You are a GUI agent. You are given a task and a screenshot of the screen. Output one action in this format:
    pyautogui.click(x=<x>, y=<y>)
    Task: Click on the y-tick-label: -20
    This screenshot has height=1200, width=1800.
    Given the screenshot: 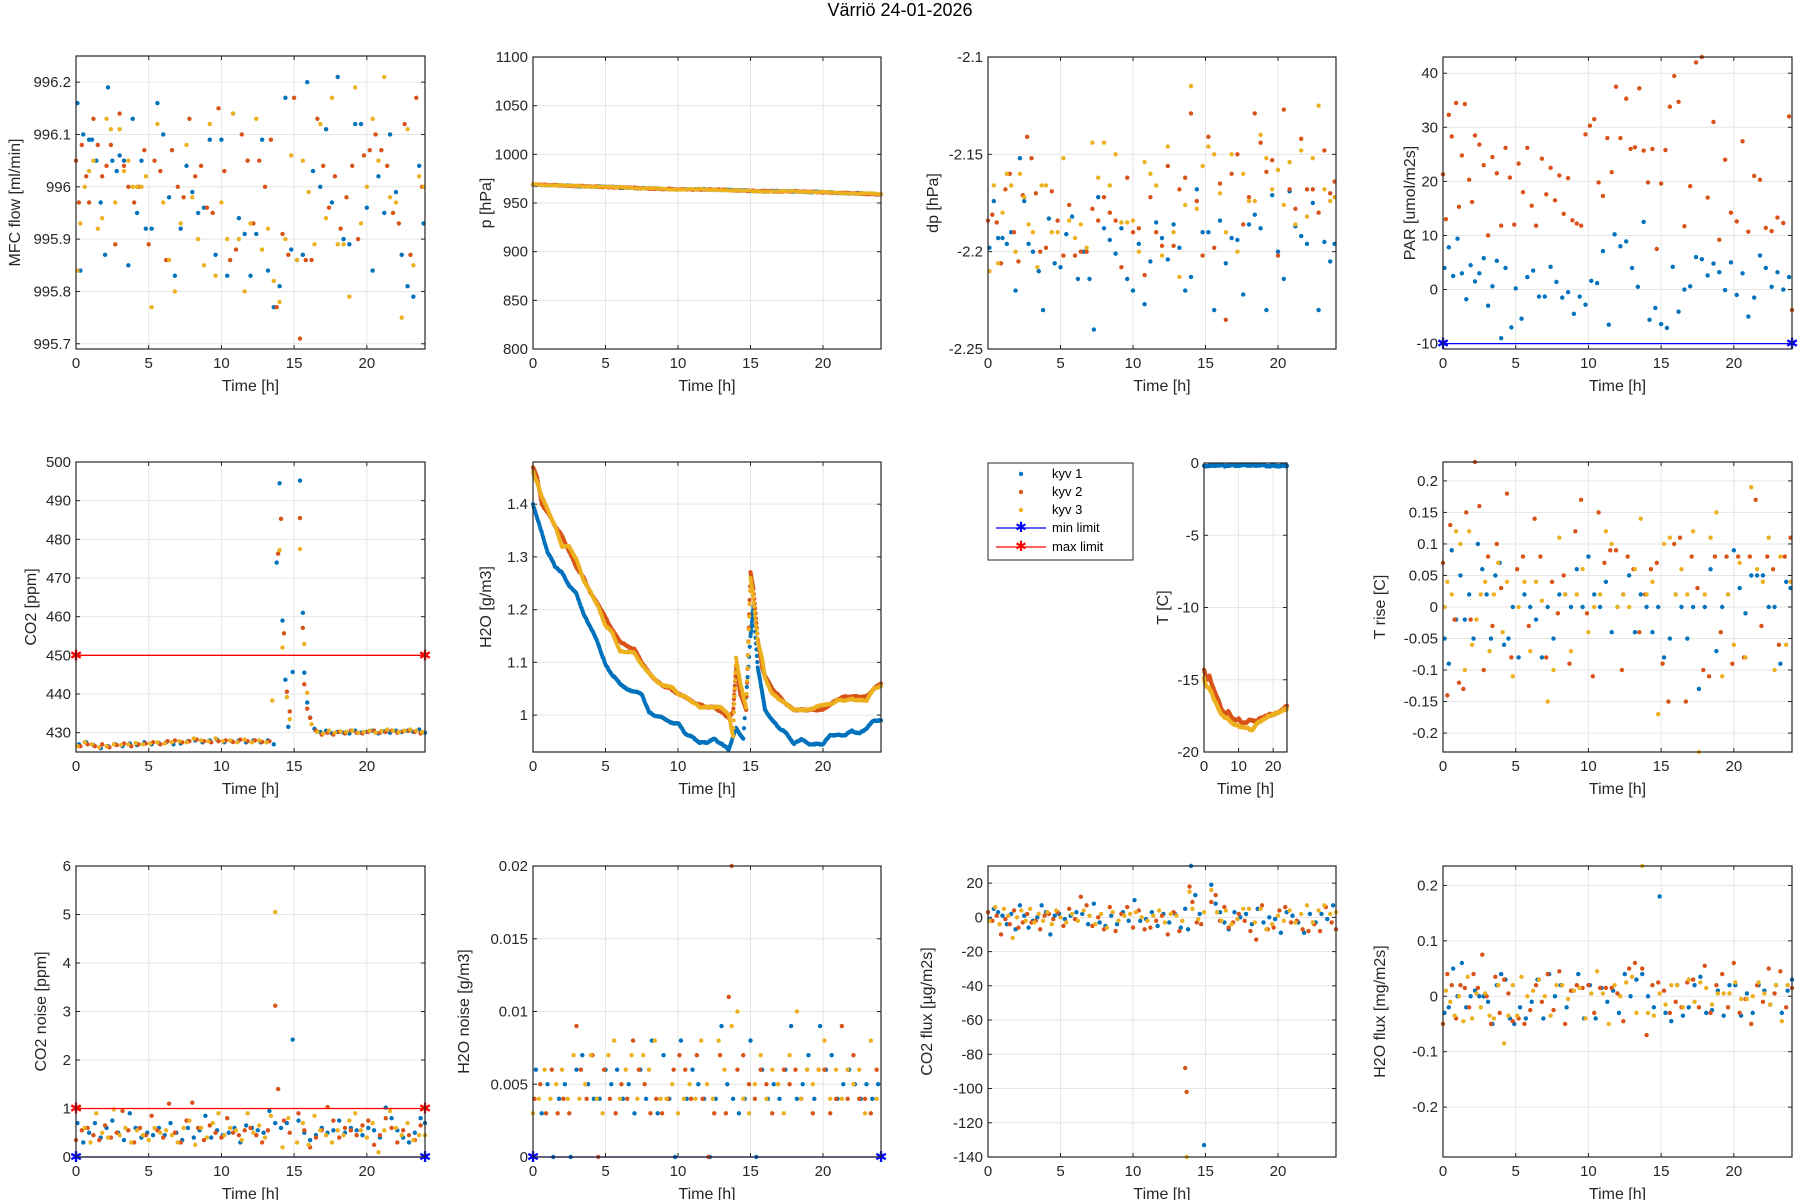 What is the action you would take?
    pyautogui.click(x=972, y=952)
    